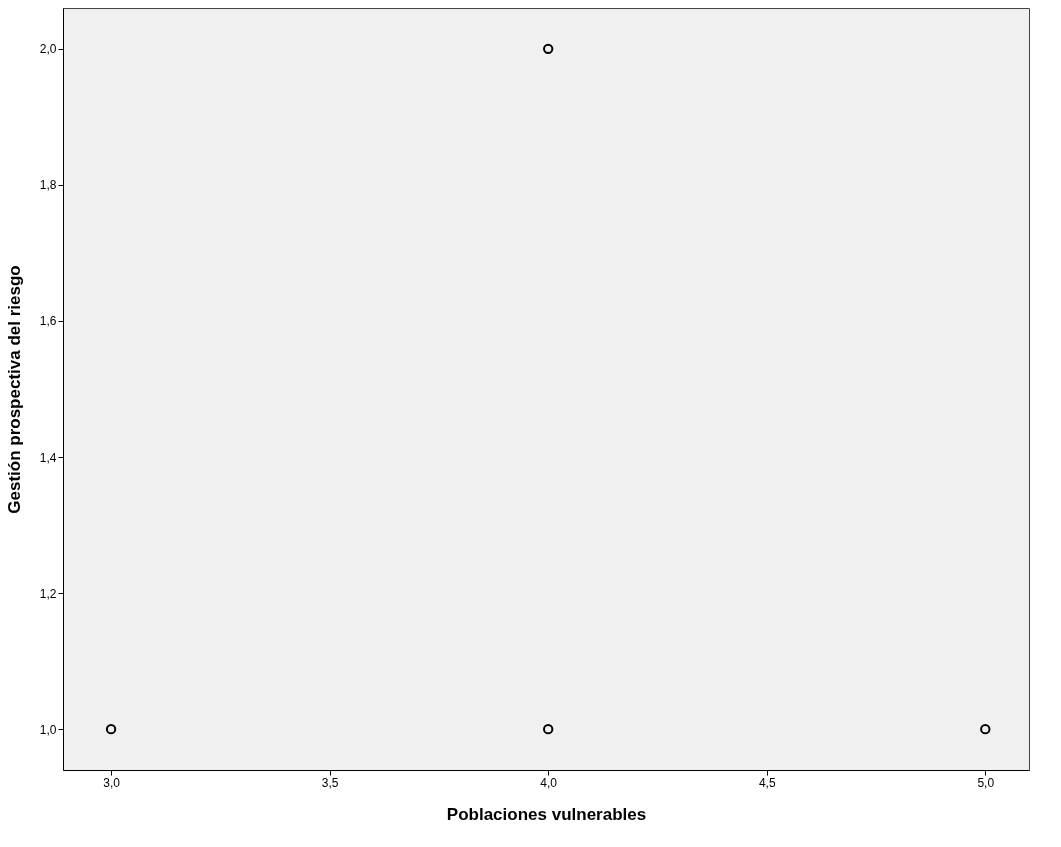 The width and height of the screenshot is (1061, 847). Describe the element at coordinates (549, 782) in the screenshot. I see `x-tick-label: 4,0` at that location.